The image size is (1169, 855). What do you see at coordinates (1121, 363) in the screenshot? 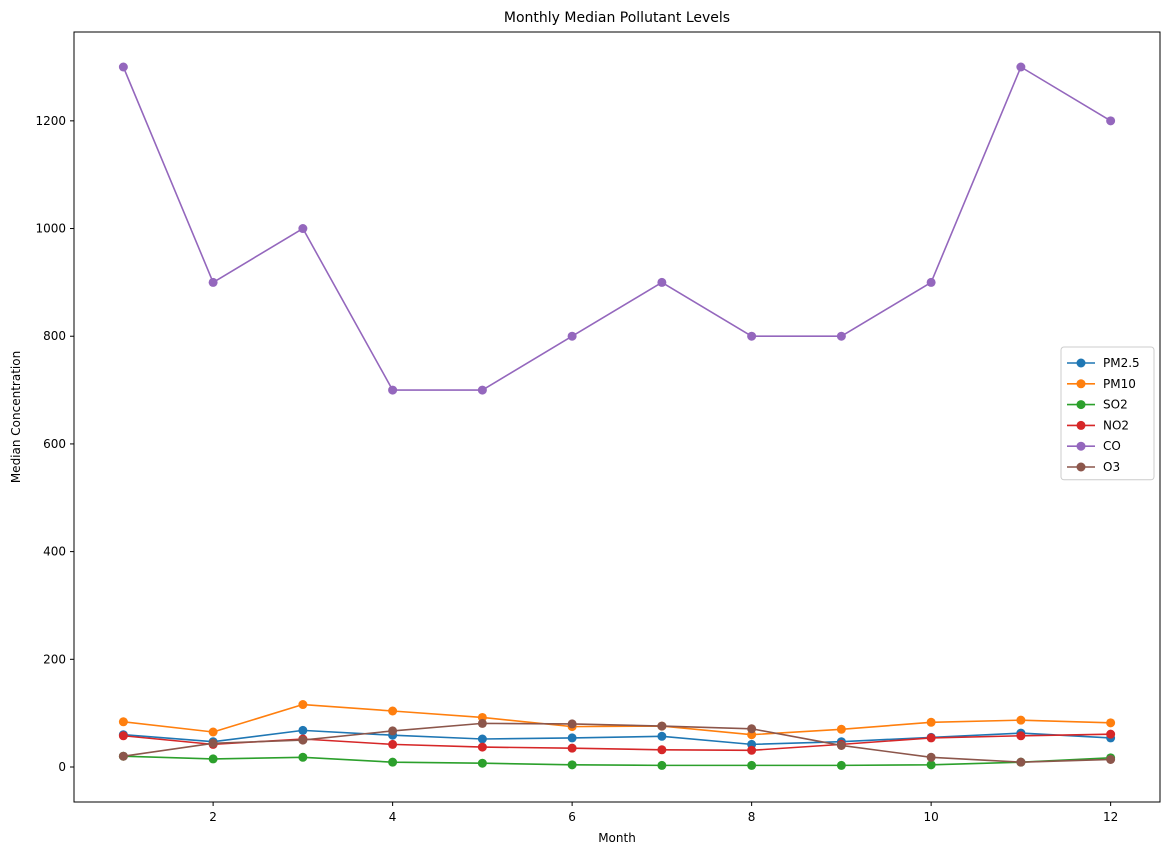
I see `legend-label: PM2.5` at bounding box center [1121, 363].